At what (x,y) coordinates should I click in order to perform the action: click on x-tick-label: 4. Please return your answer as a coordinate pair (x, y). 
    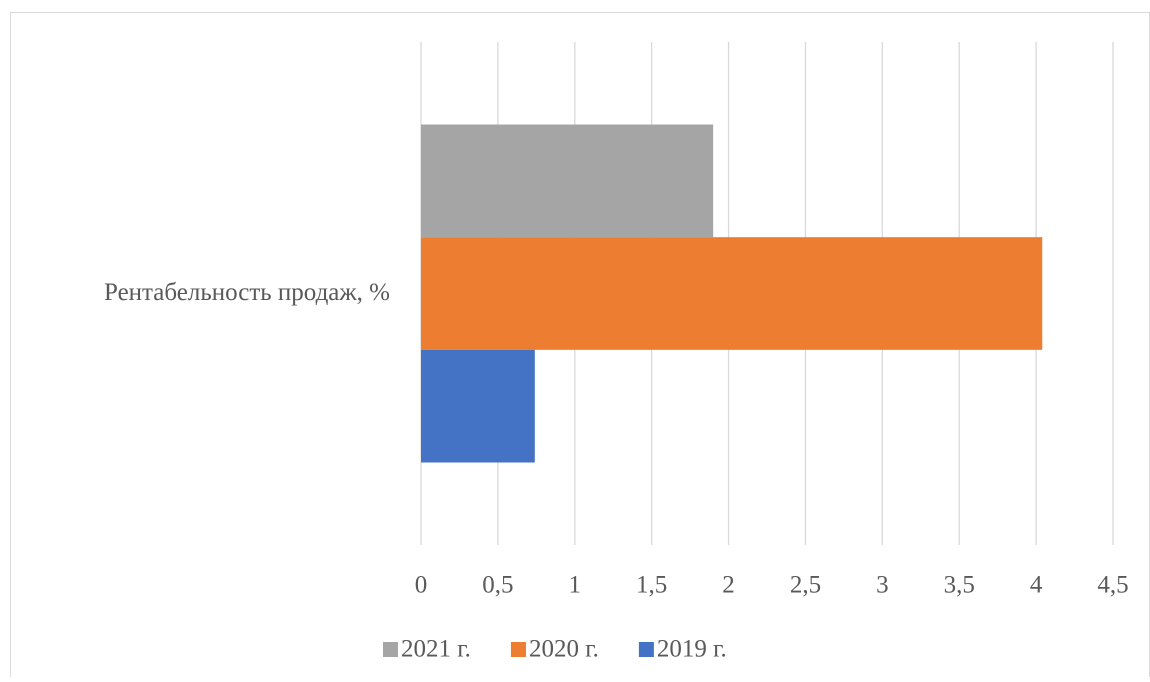
    Looking at the image, I should click on (1036, 585).